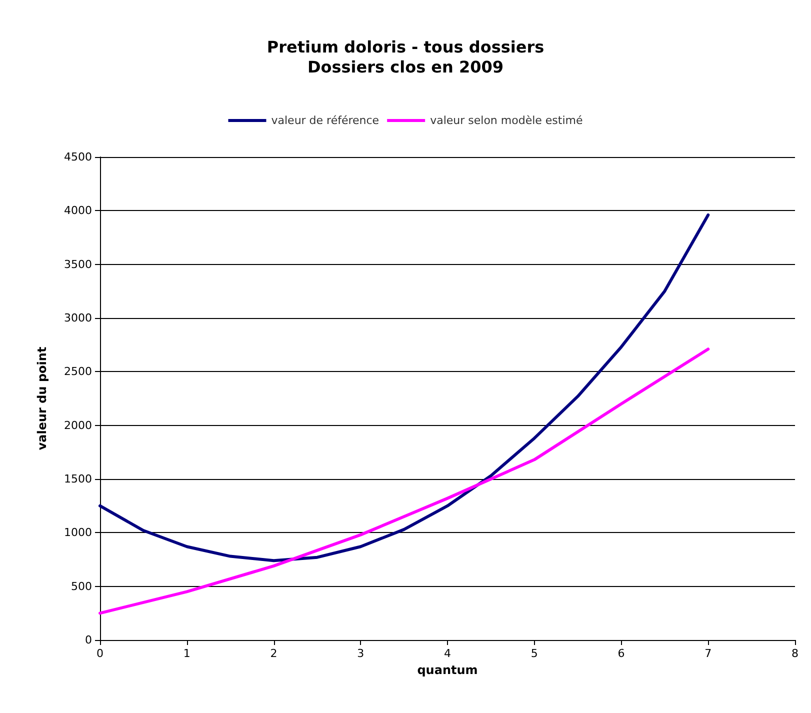 Image resolution: width=811 pixels, height=713 pixels. Describe the element at coordinates (42, 398) in the screenshot. I see `y-axis-title: valeur du point` at that location.